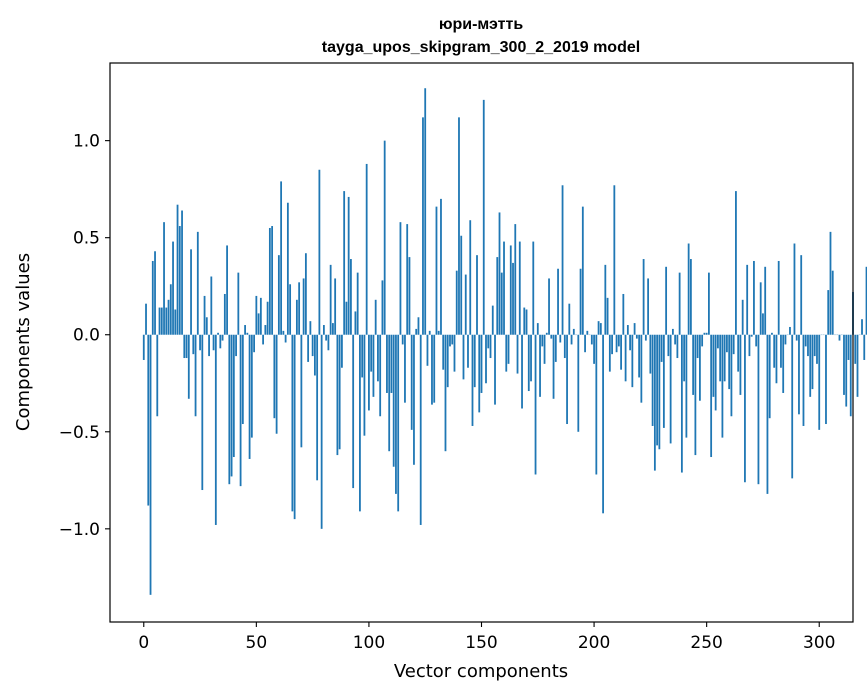  I want to click on x-tick-label: 200, so click(594, 643).